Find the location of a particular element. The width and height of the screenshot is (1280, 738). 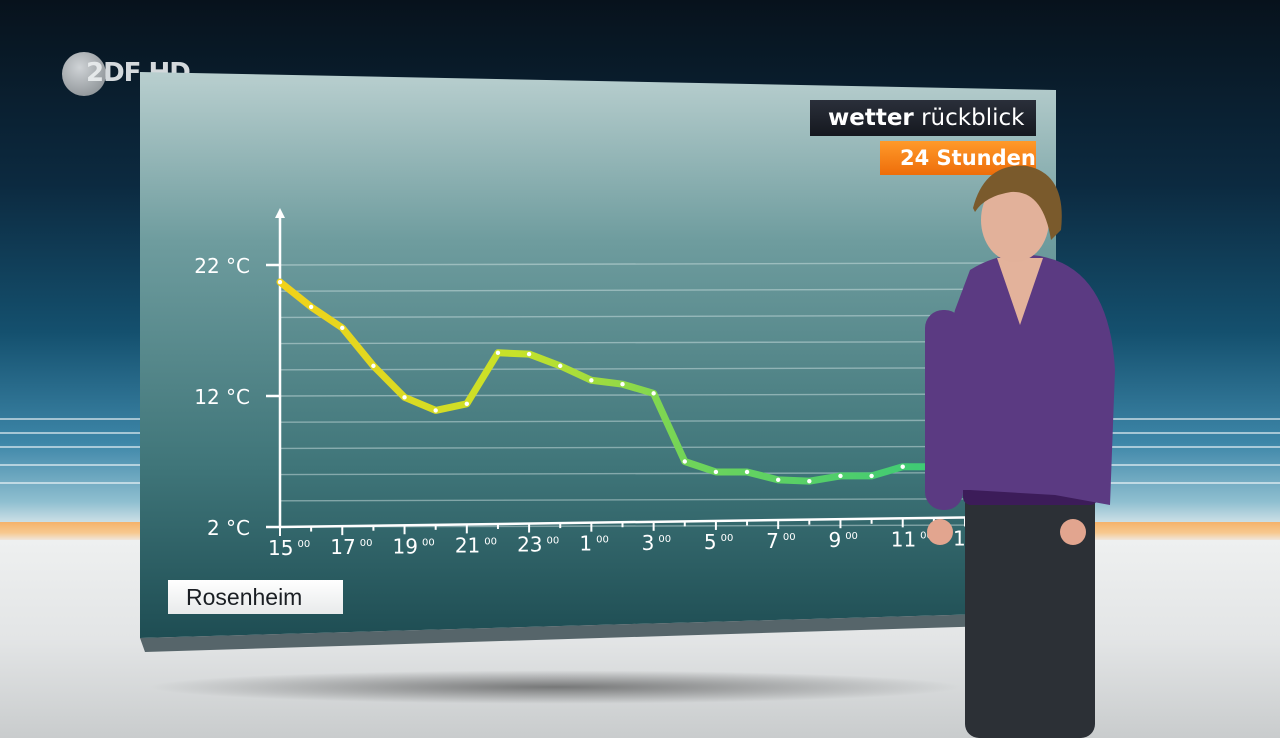

program-badge-regular: rückblick is located at coordinates (973, 118).